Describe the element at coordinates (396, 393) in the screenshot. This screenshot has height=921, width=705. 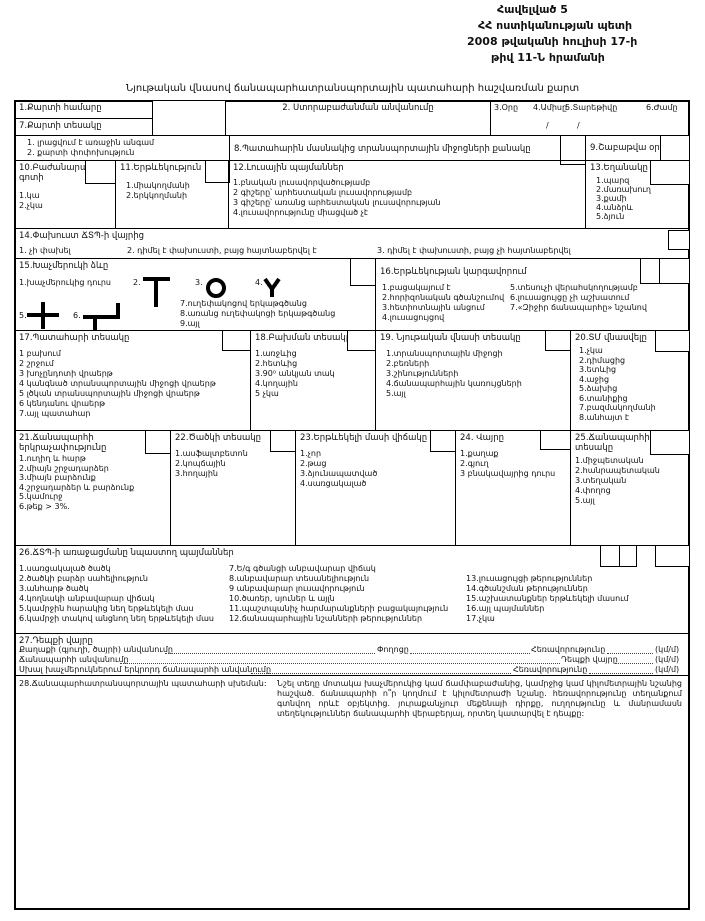
I see `option-item: 5.այլ` at that location.